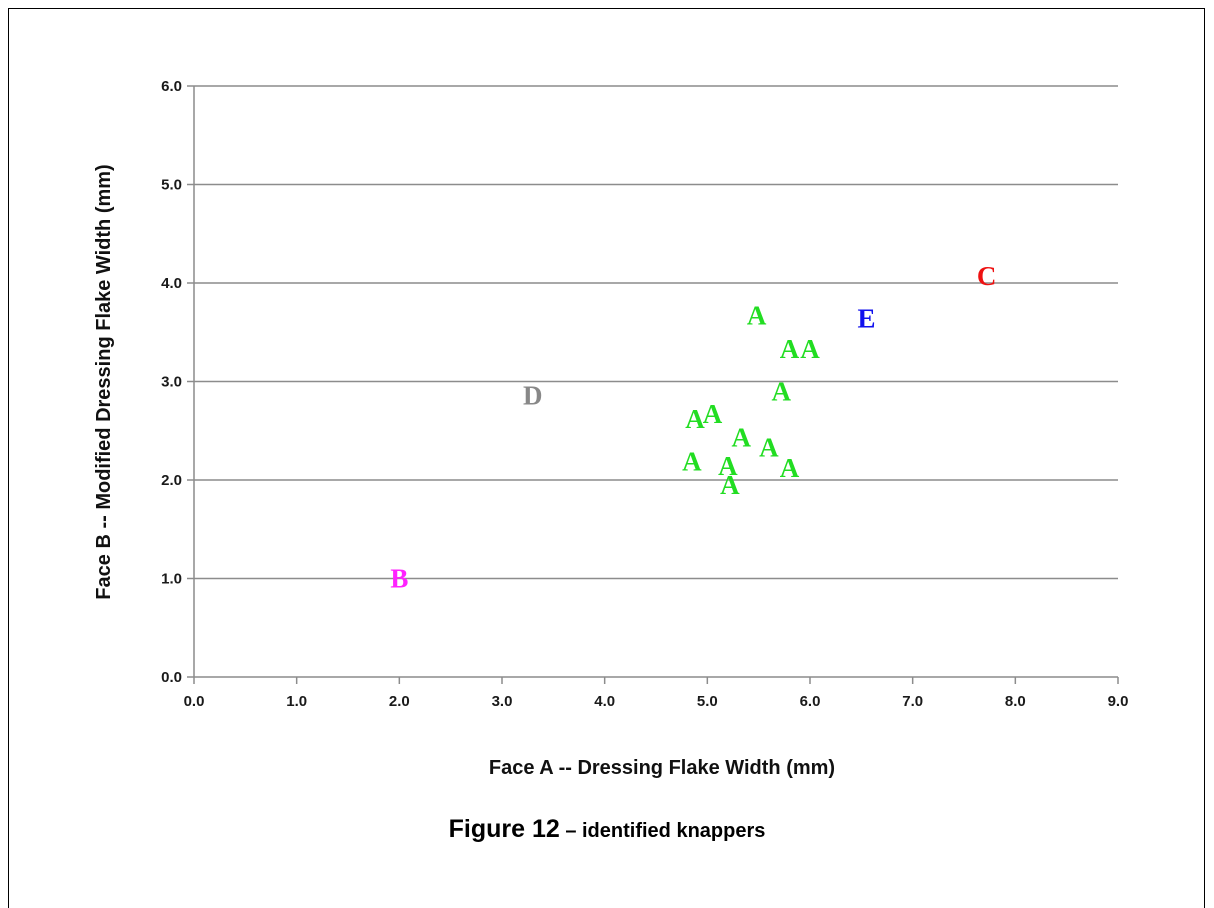 The image size is (1214, 908). I want to click on point-a-5: A, so click(713, 414).